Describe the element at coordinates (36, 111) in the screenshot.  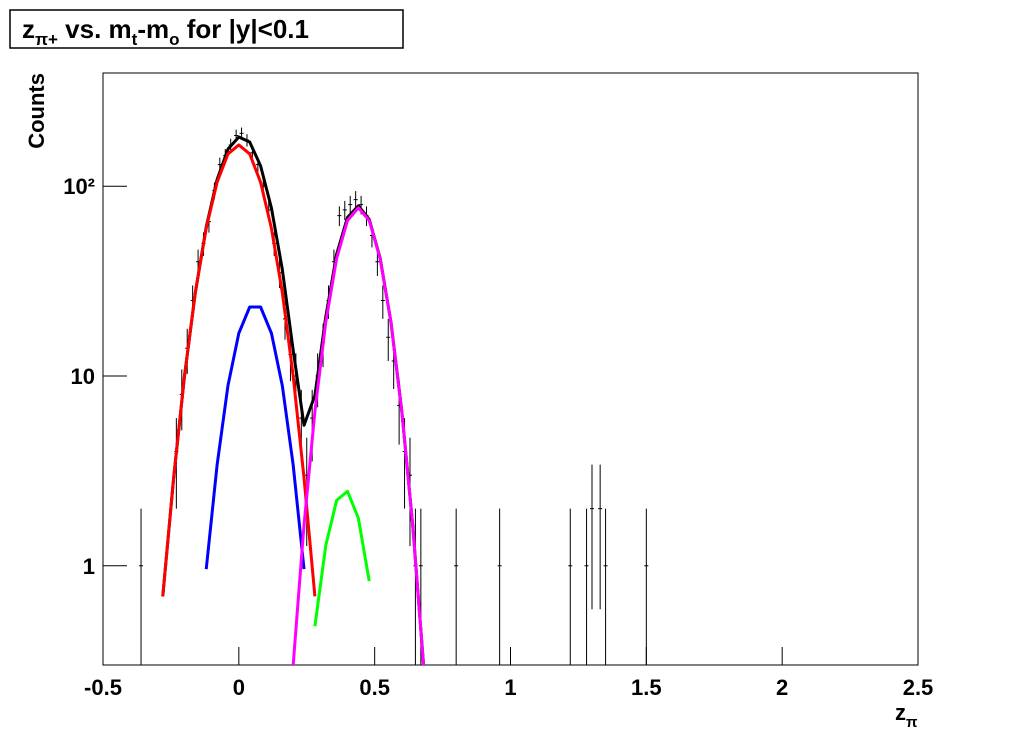
I see `y-axis-label: Counts` at that location.